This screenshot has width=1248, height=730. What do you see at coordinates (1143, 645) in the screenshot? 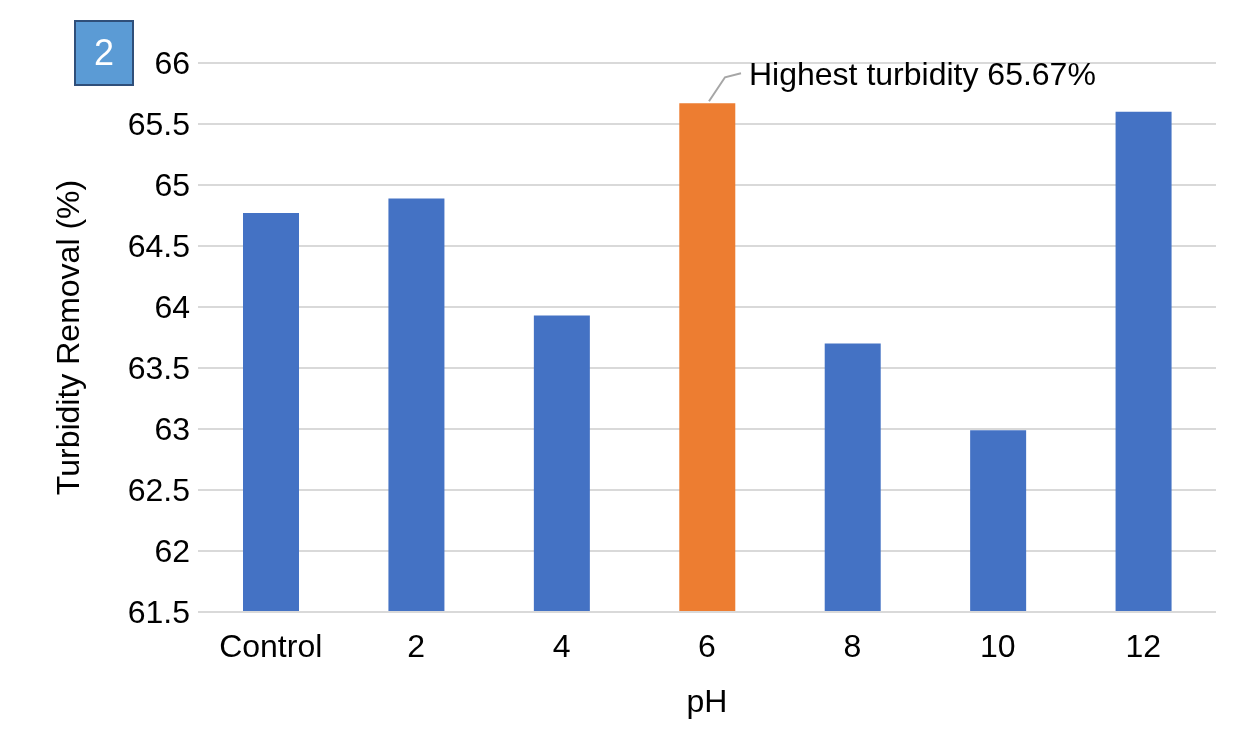
I see `x-tick-label: 12` at bounding box center [1143, 645].